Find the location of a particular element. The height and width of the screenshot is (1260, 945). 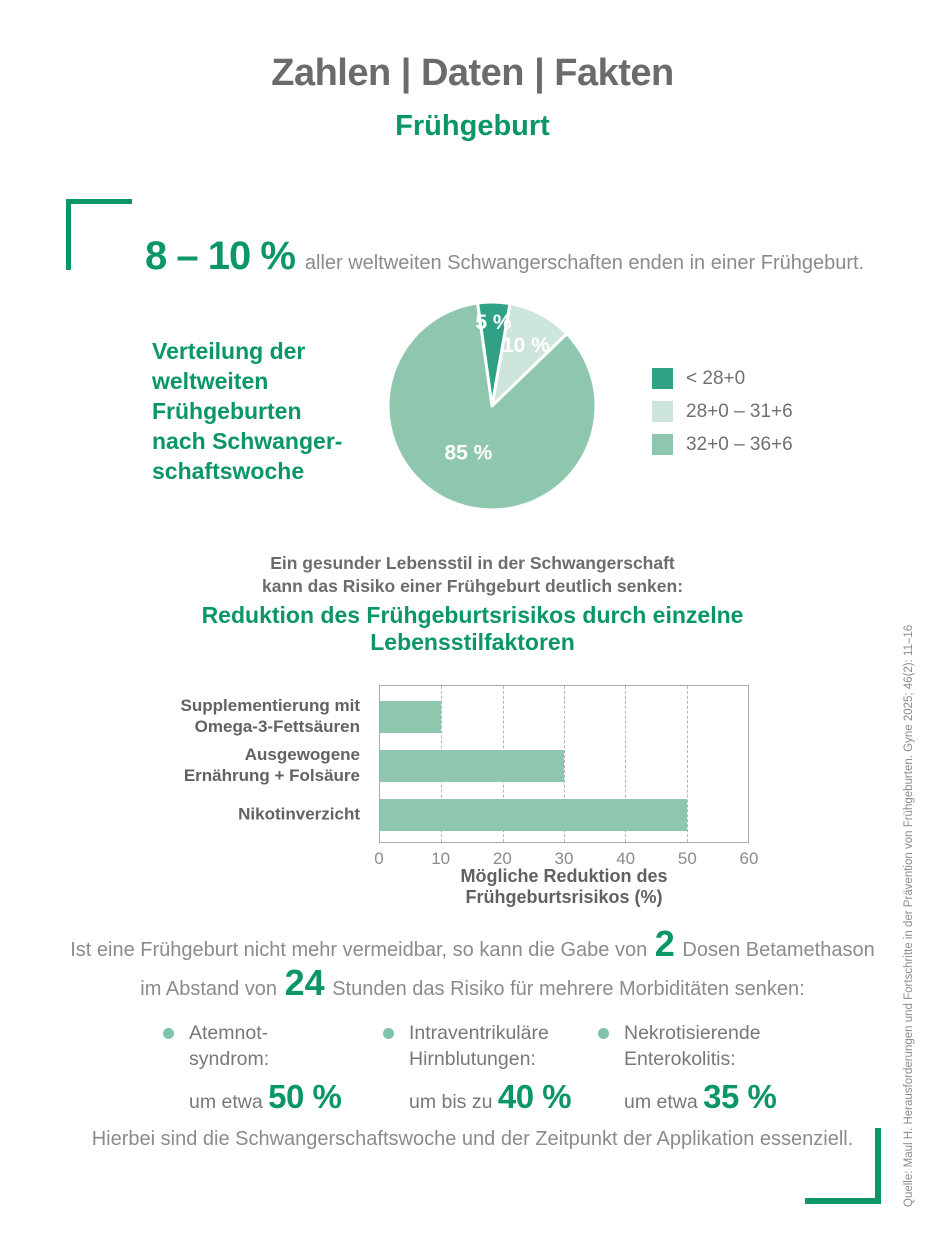

intro-text: Dosen Betamethason is located at coordinates (775, 950).